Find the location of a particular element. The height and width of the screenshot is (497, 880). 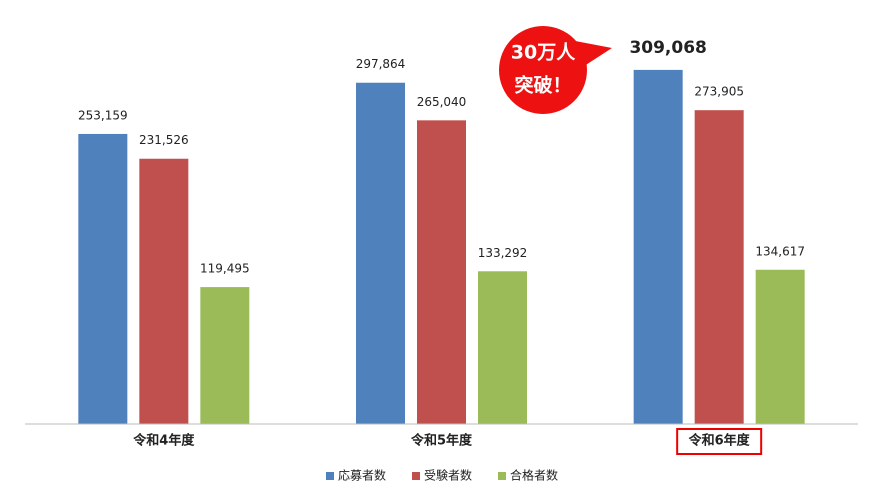

callout-circle is located at coordinates (543, 70).